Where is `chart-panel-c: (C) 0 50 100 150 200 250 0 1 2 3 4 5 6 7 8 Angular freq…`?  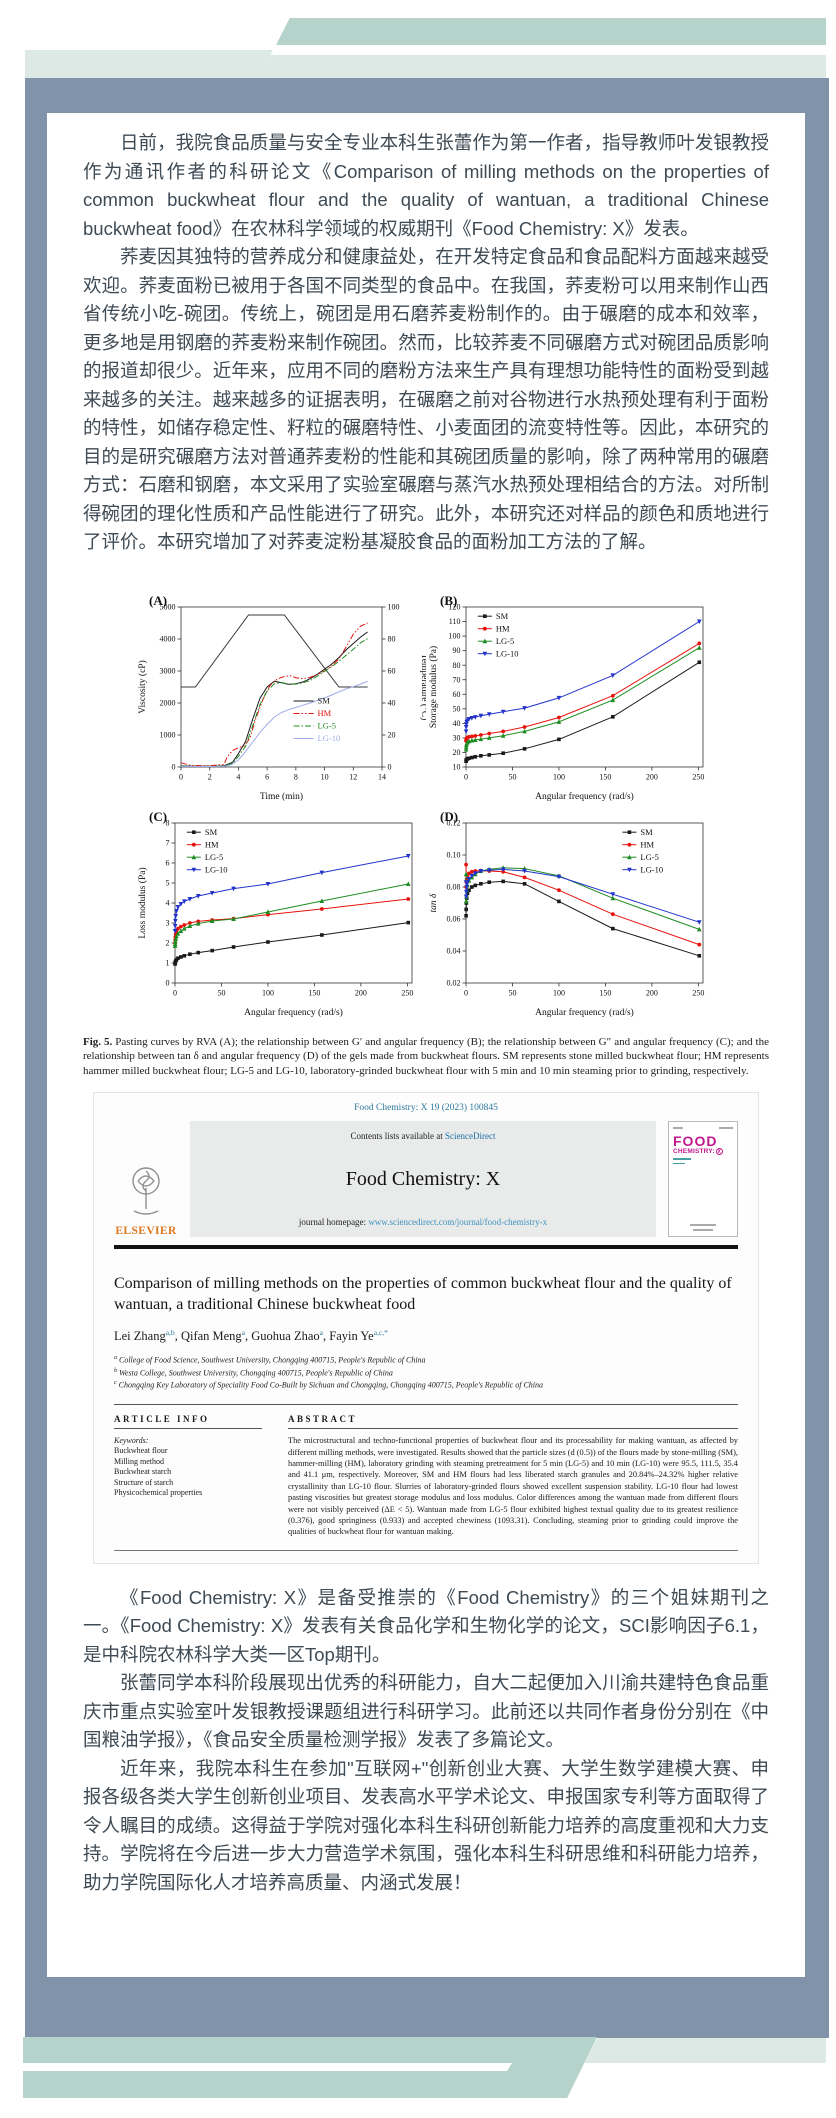 chart-panel-c: (C) 0 50 100 150 200 250 0 1 2 3 4 5 6 7 8 Angular freq… is located at coordinates (280, 913).